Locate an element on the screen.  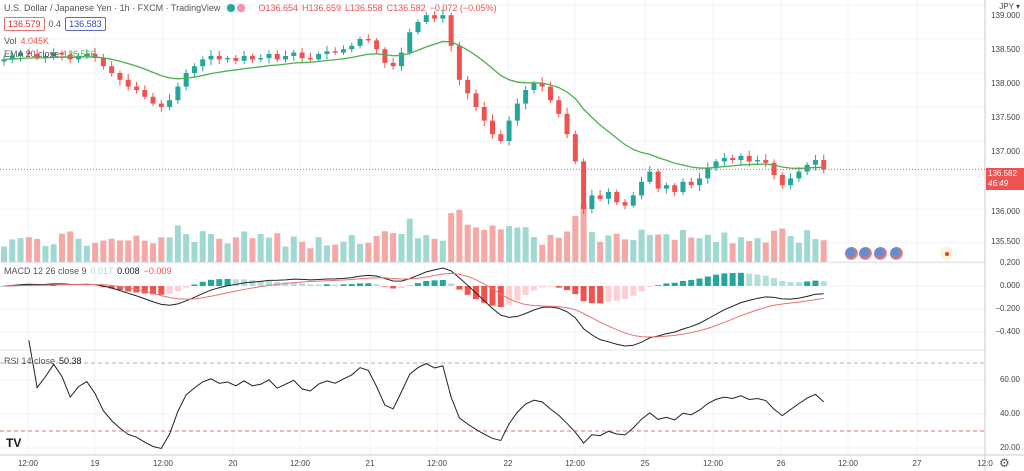
market-status is located at coordinates (236, 8).